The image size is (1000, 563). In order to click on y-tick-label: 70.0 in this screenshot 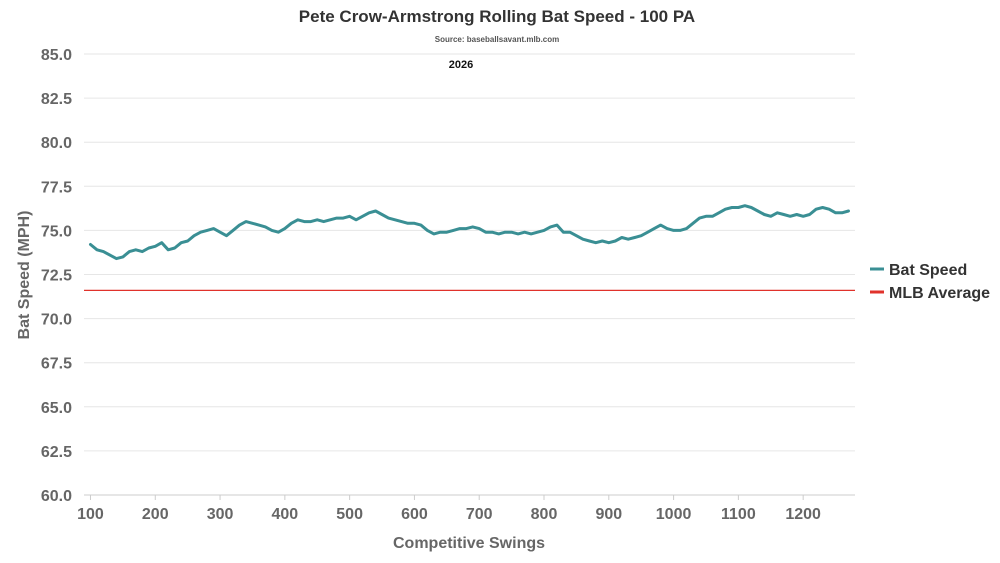, I will do `click(56, 320)`.